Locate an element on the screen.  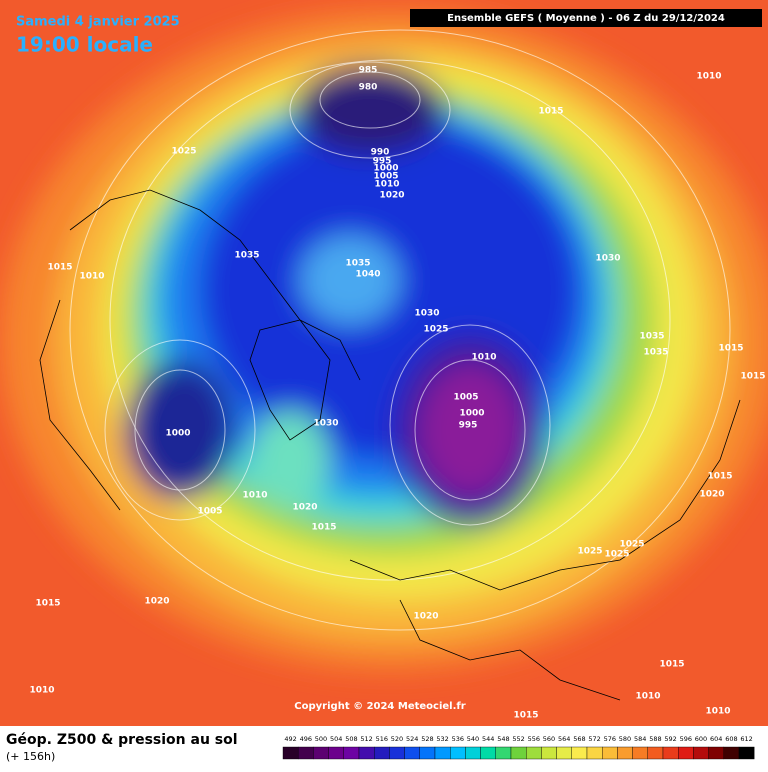
colorbar-label: 528 is located at coordinates (427, 739).